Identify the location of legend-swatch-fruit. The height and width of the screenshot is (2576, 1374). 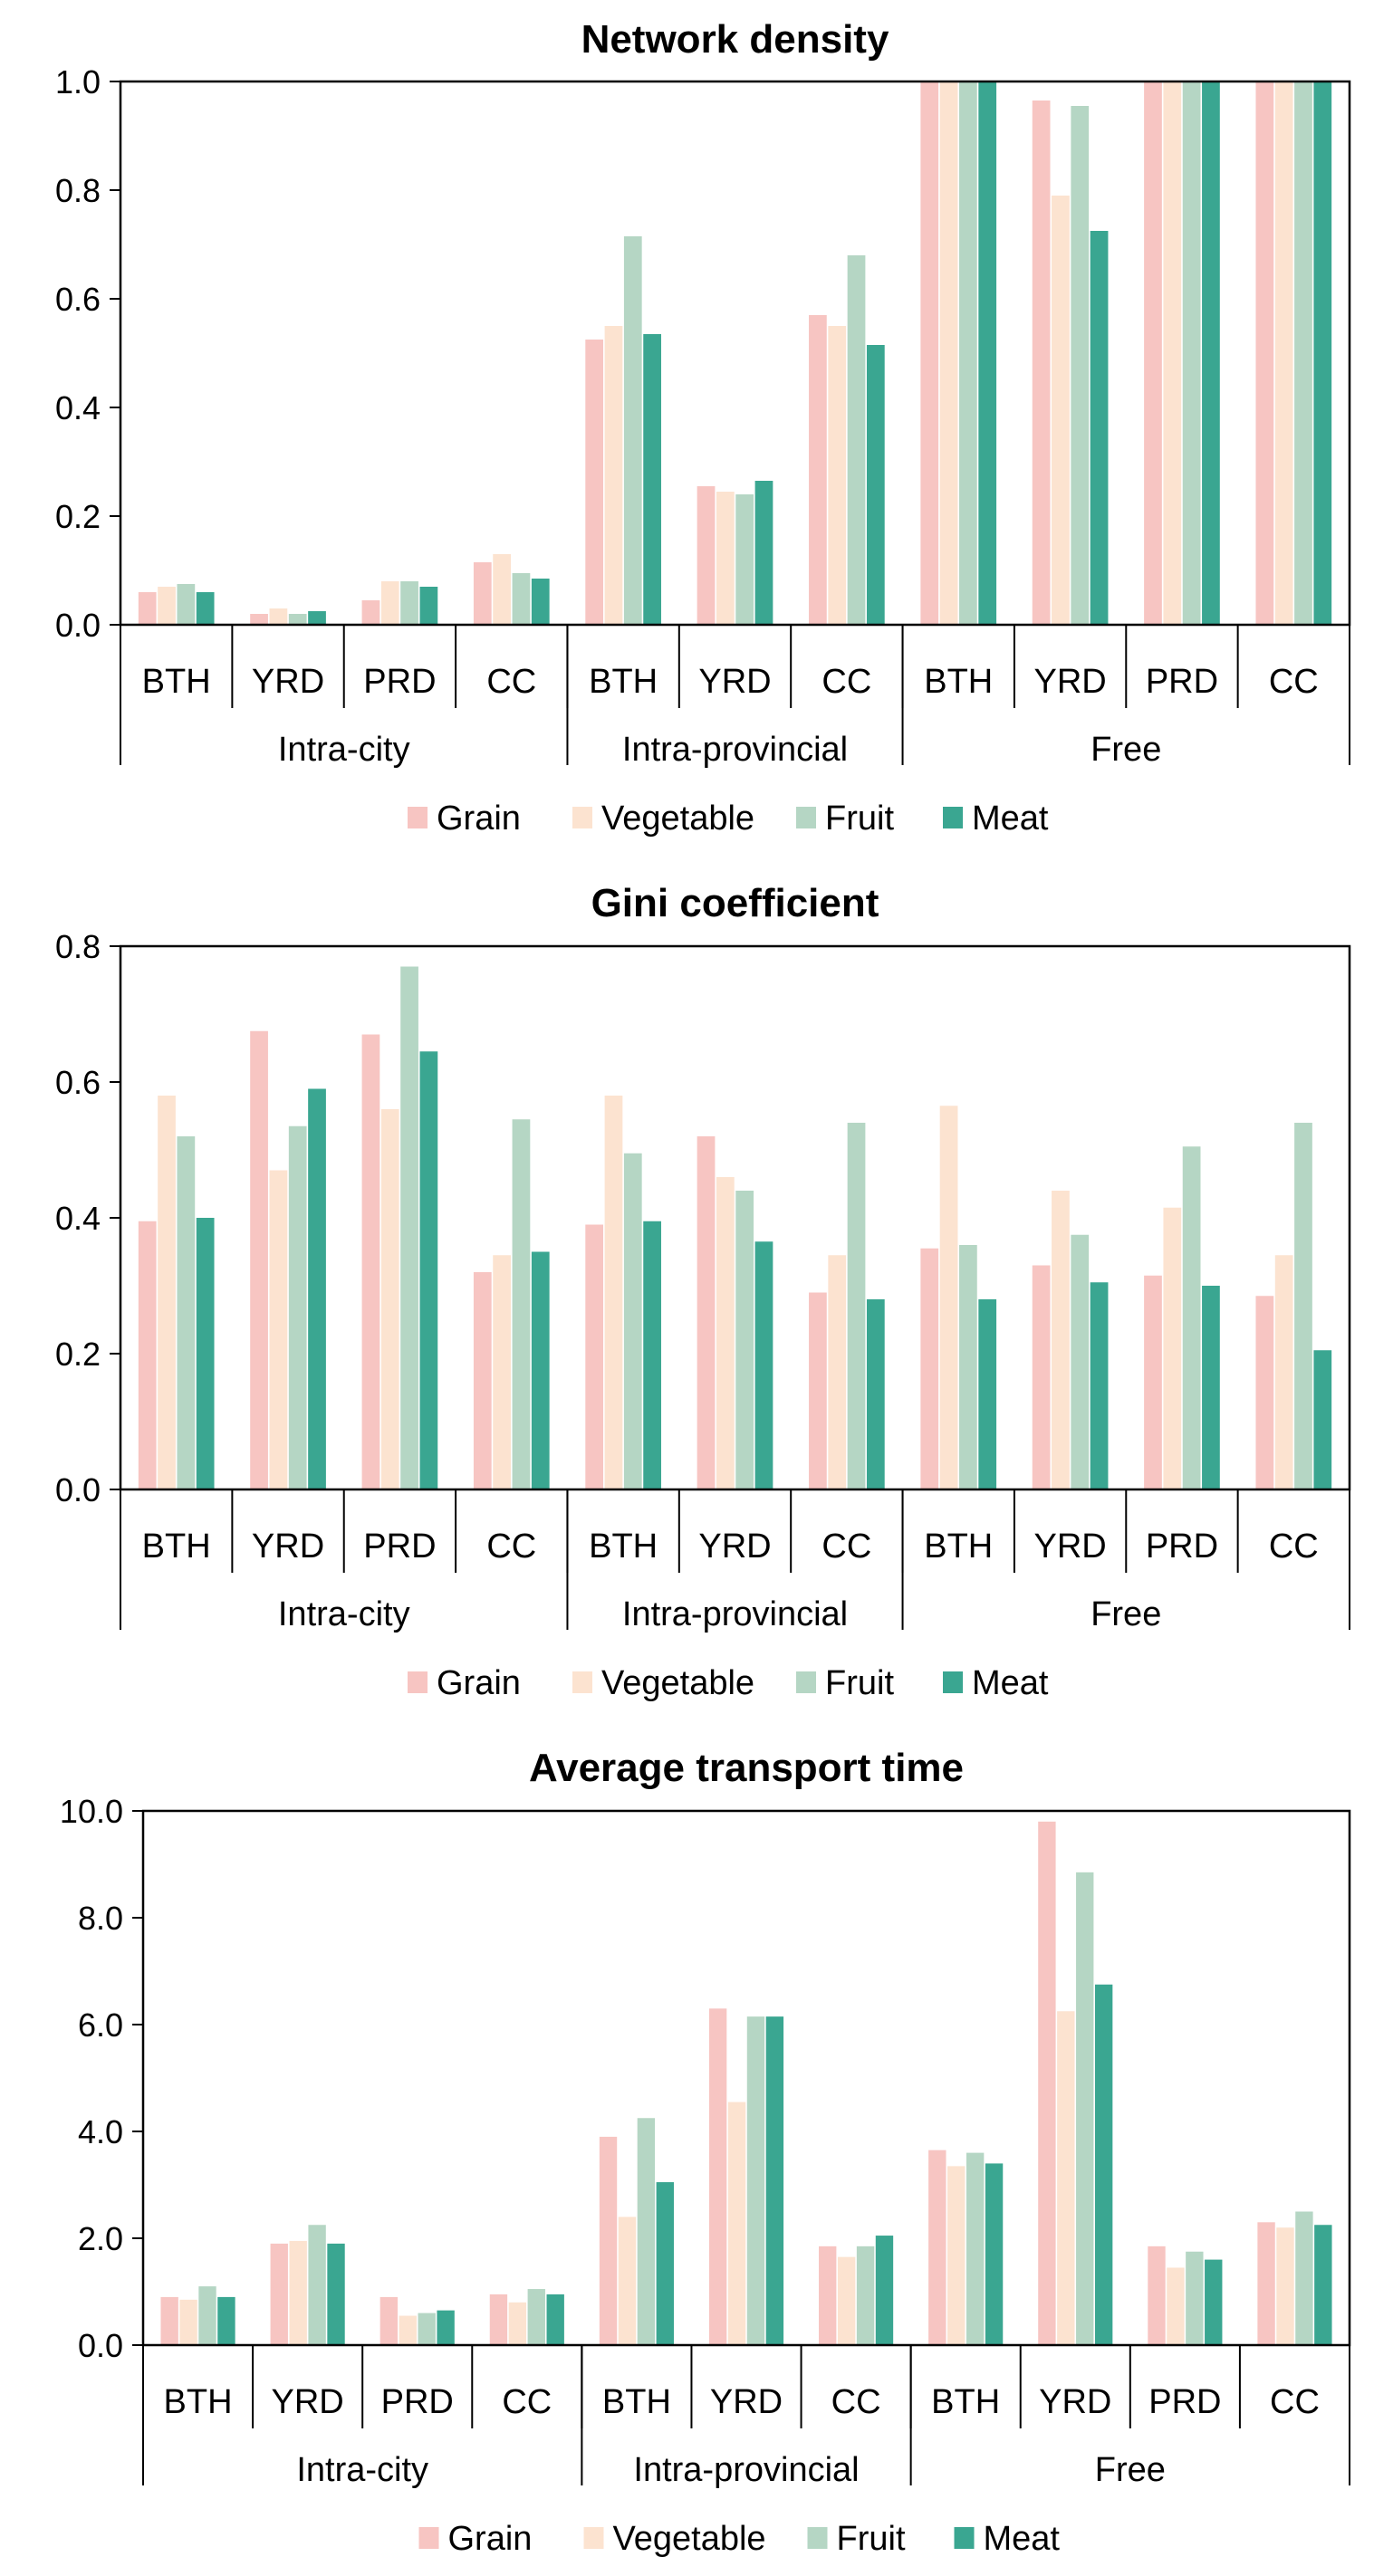
(806, 817).